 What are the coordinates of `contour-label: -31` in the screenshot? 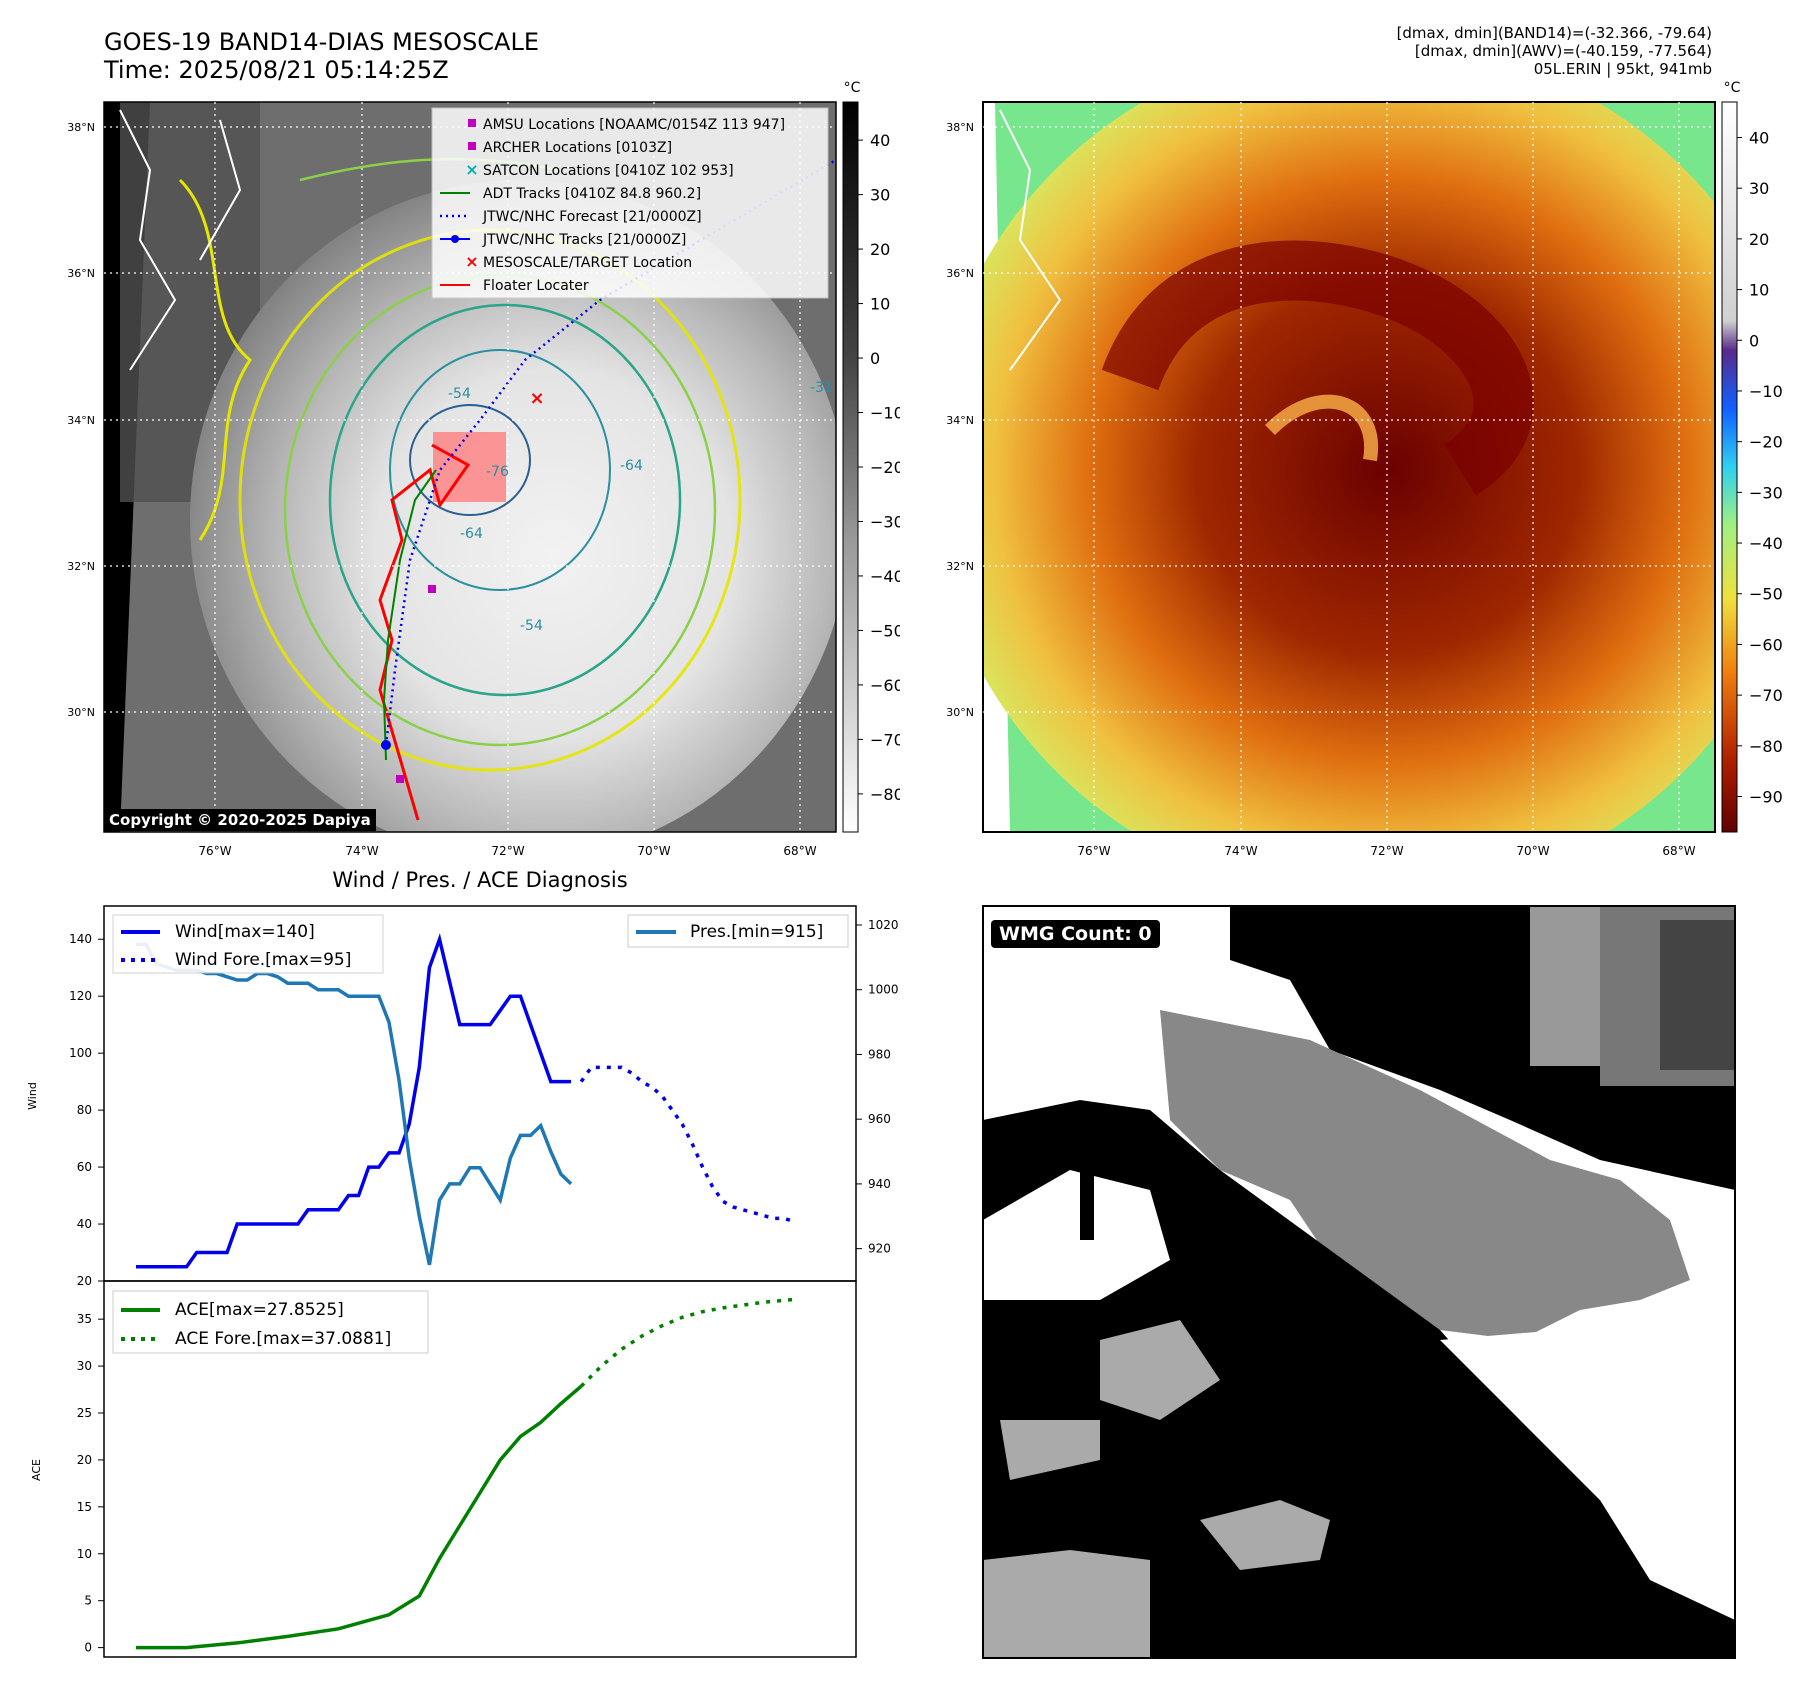 It's located at (821, 388).